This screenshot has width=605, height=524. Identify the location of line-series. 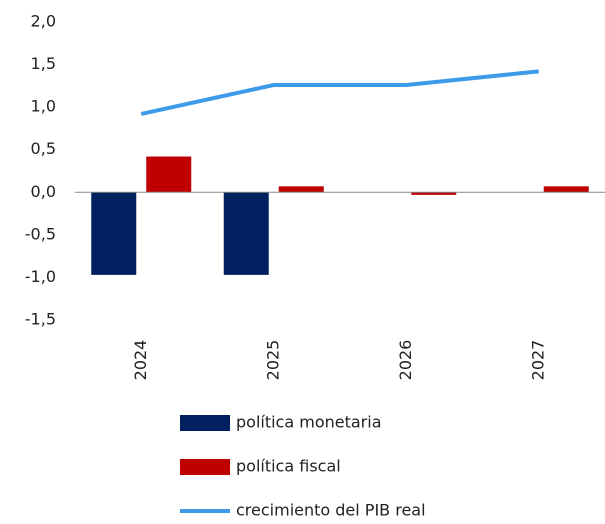
(339, 92).